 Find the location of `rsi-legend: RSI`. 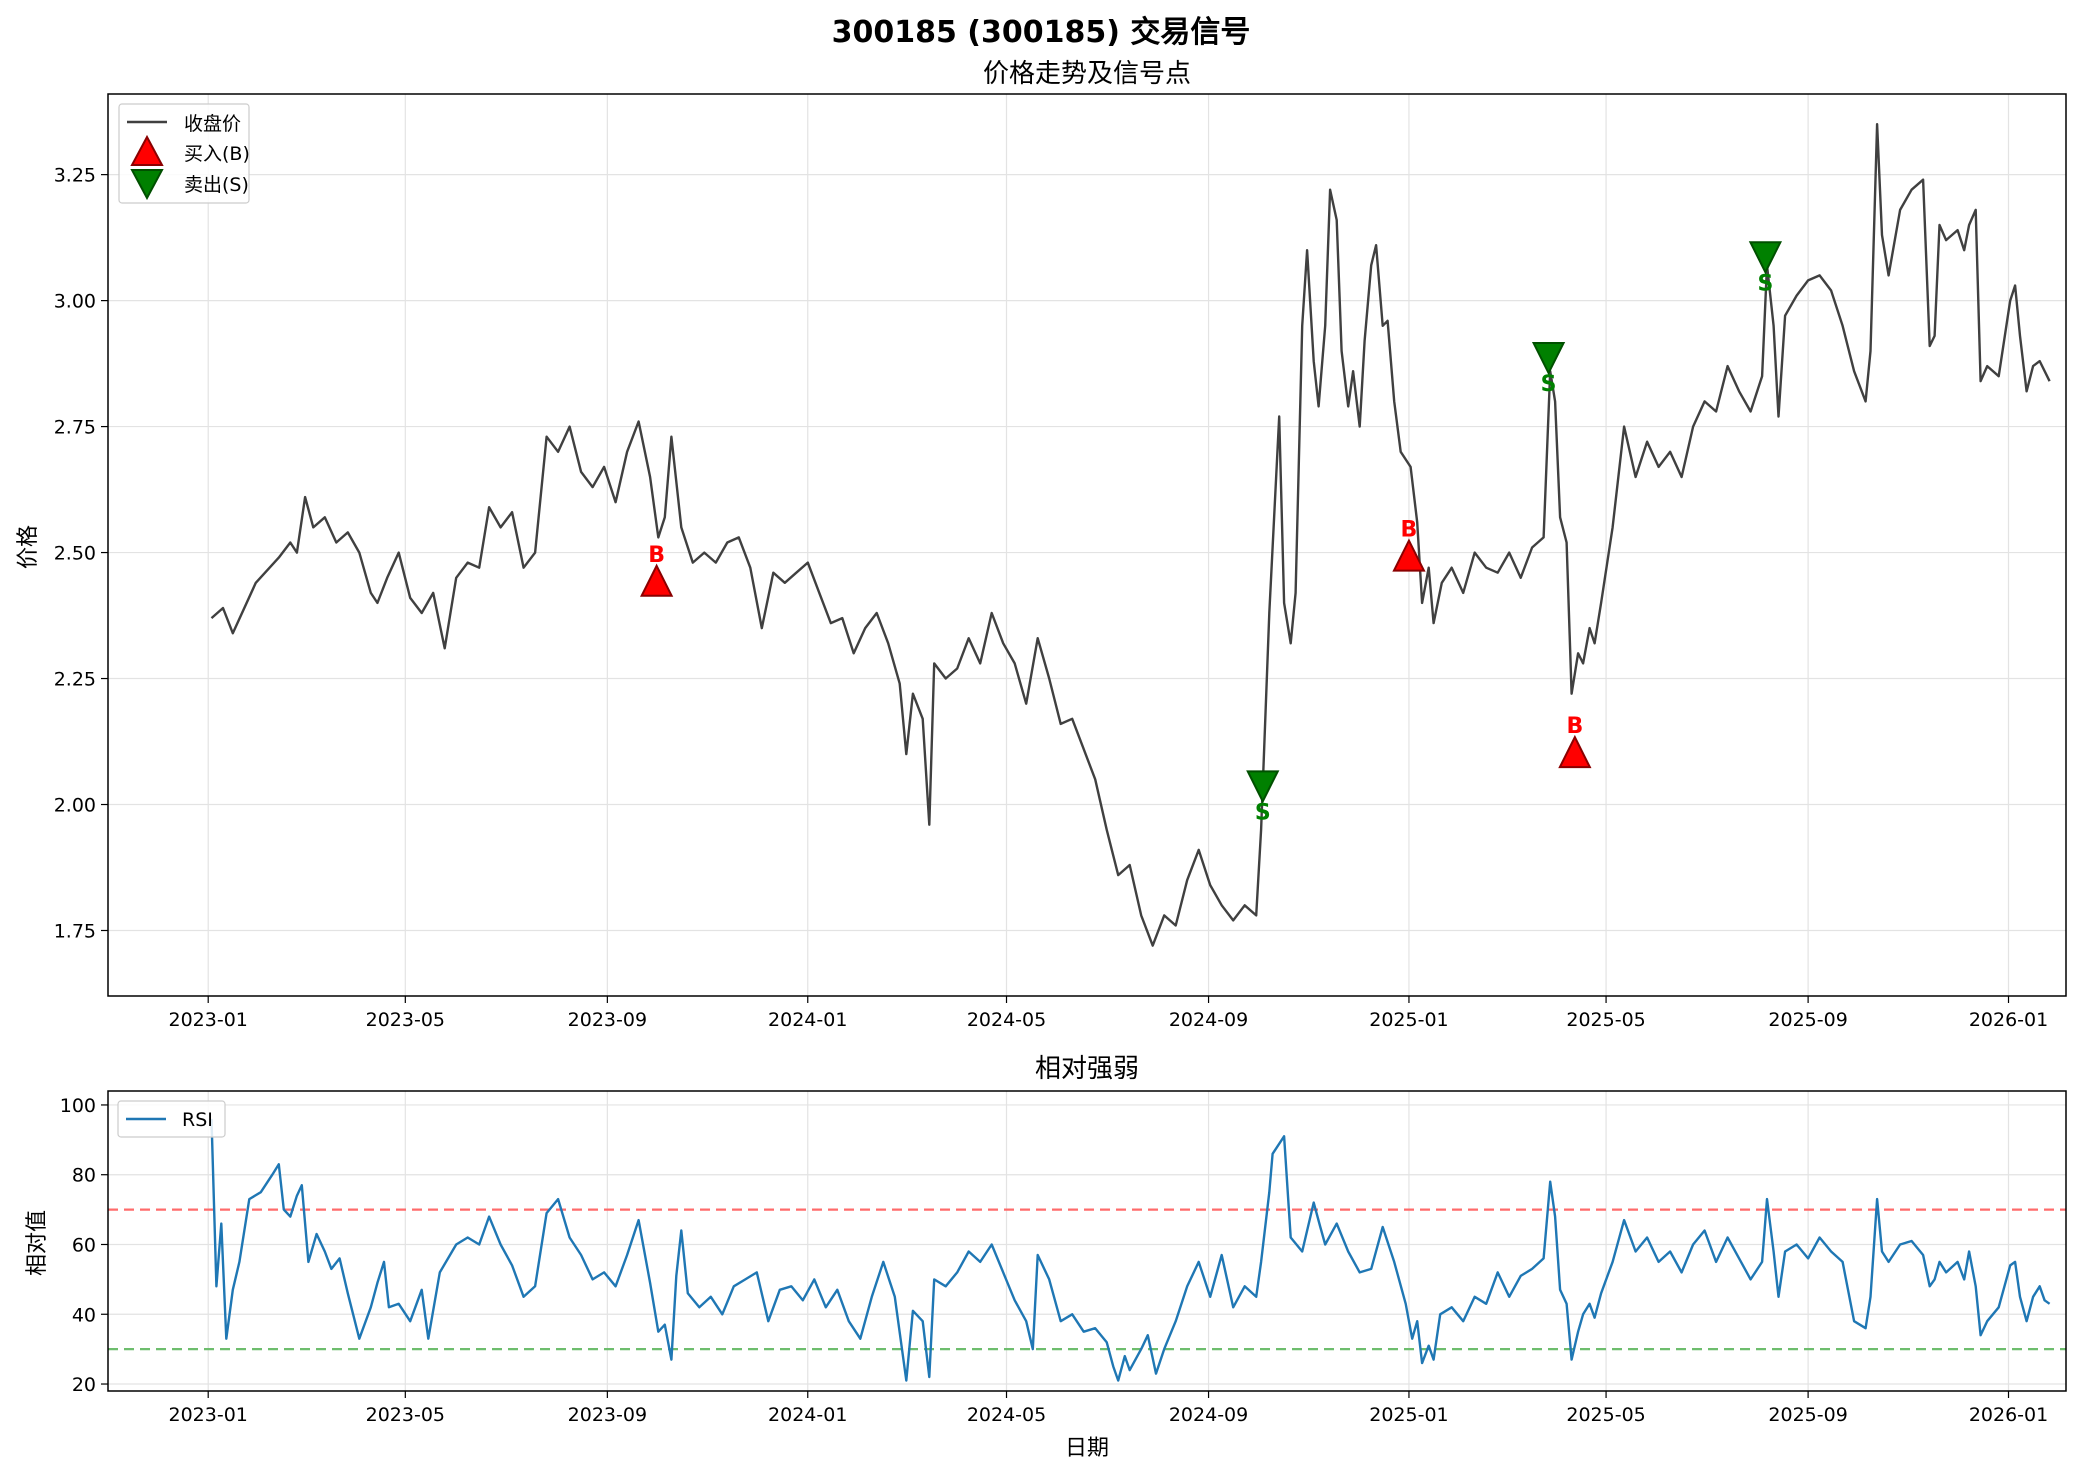

rsi-legend: RSI is located at coordinates (171, 1119).